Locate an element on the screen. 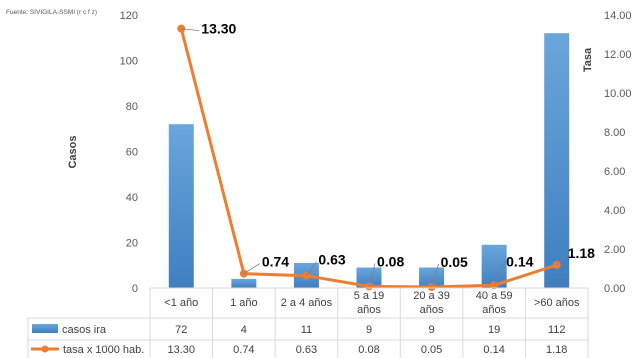  y2-tick-label: 8.00 is located at coordinates (614, 133).